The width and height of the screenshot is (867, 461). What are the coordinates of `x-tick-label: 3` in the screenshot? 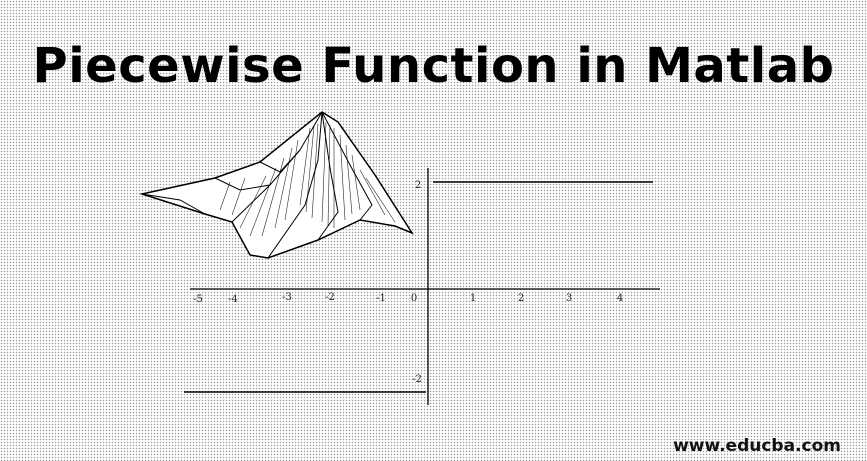 It's located at (569, 298).